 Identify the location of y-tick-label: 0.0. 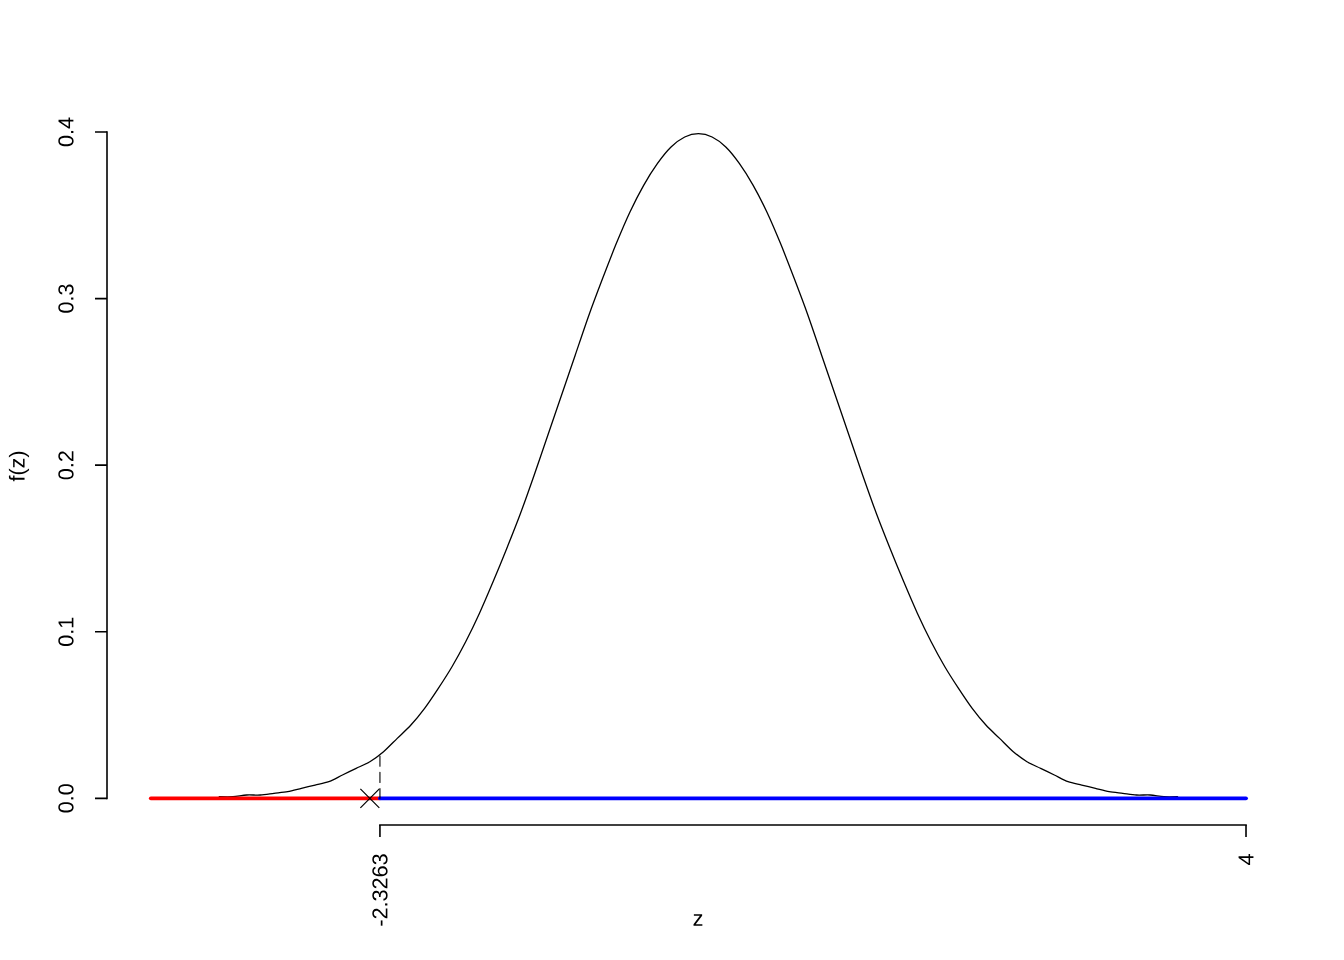
(66, 798).